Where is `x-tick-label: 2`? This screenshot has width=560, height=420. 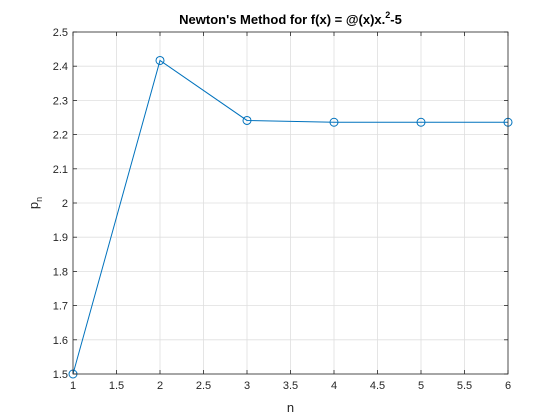 x-tick-label: 2 is located at coordinates (160, 386).